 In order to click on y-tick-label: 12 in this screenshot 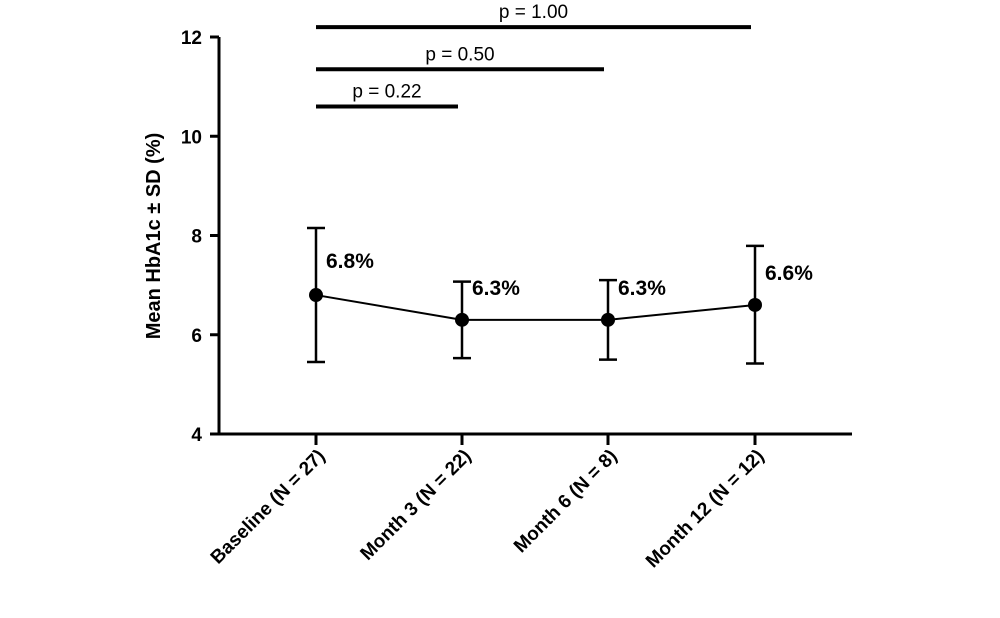, I will do `click(191, 38)`.